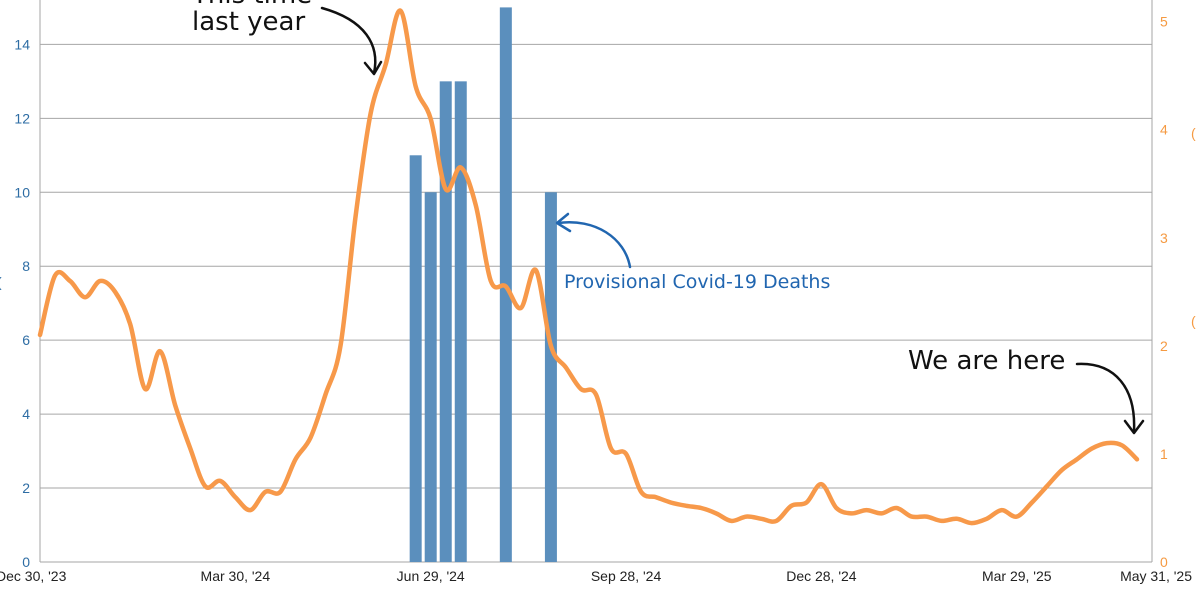  Describe the element at coordinates (348, 40) in the screenshot. I see `annotation-last-year-arrow` at that location.